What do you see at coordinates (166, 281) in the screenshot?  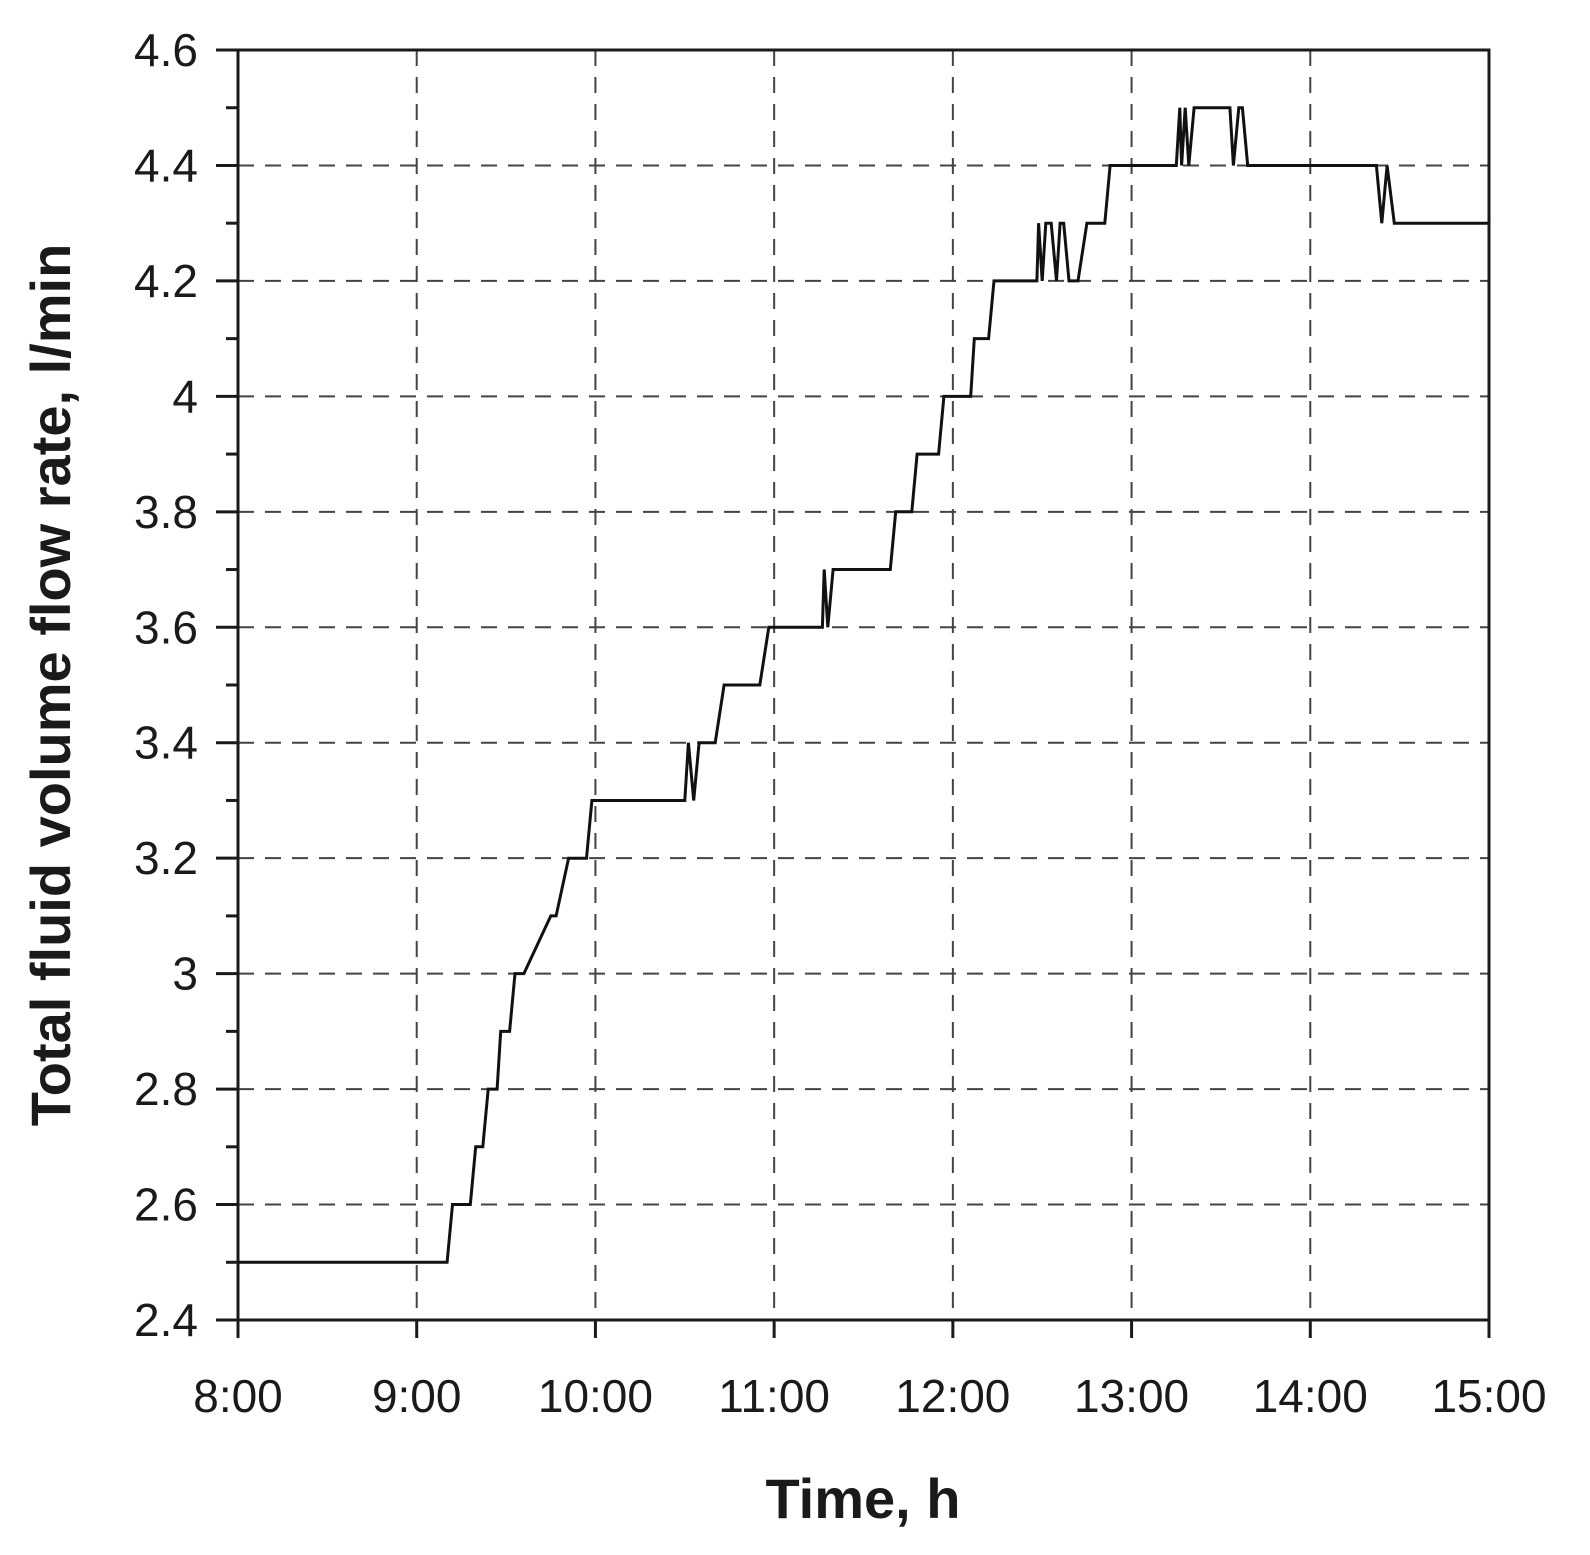 I see `y-tick-label: 4.2` at bounding box center [166, 281].